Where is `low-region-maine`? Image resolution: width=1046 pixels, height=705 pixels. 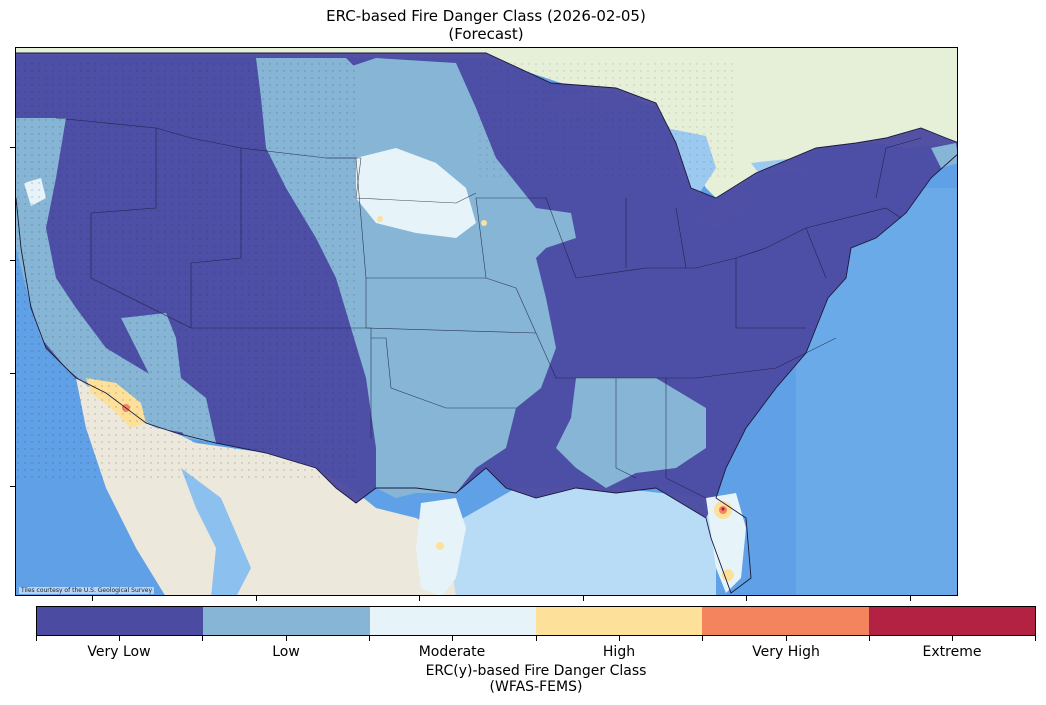
low-region-maine is located at coordinates (944, 155).